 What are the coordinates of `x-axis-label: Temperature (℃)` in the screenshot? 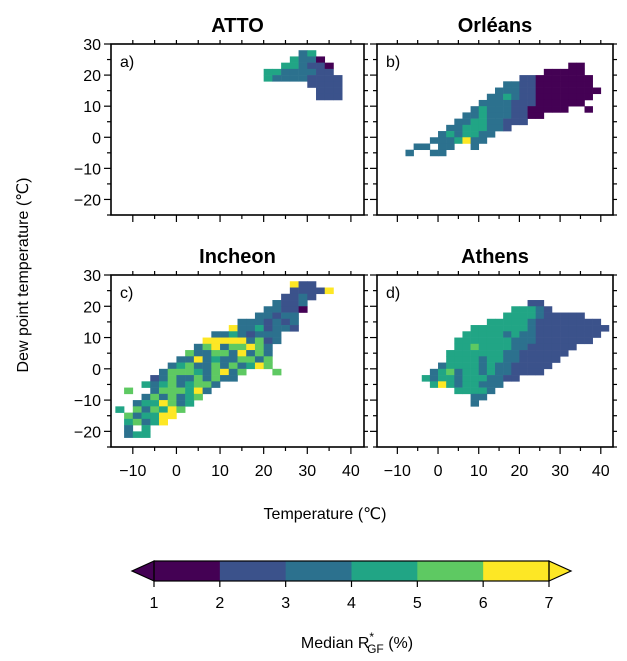 It's located at (325, 514).